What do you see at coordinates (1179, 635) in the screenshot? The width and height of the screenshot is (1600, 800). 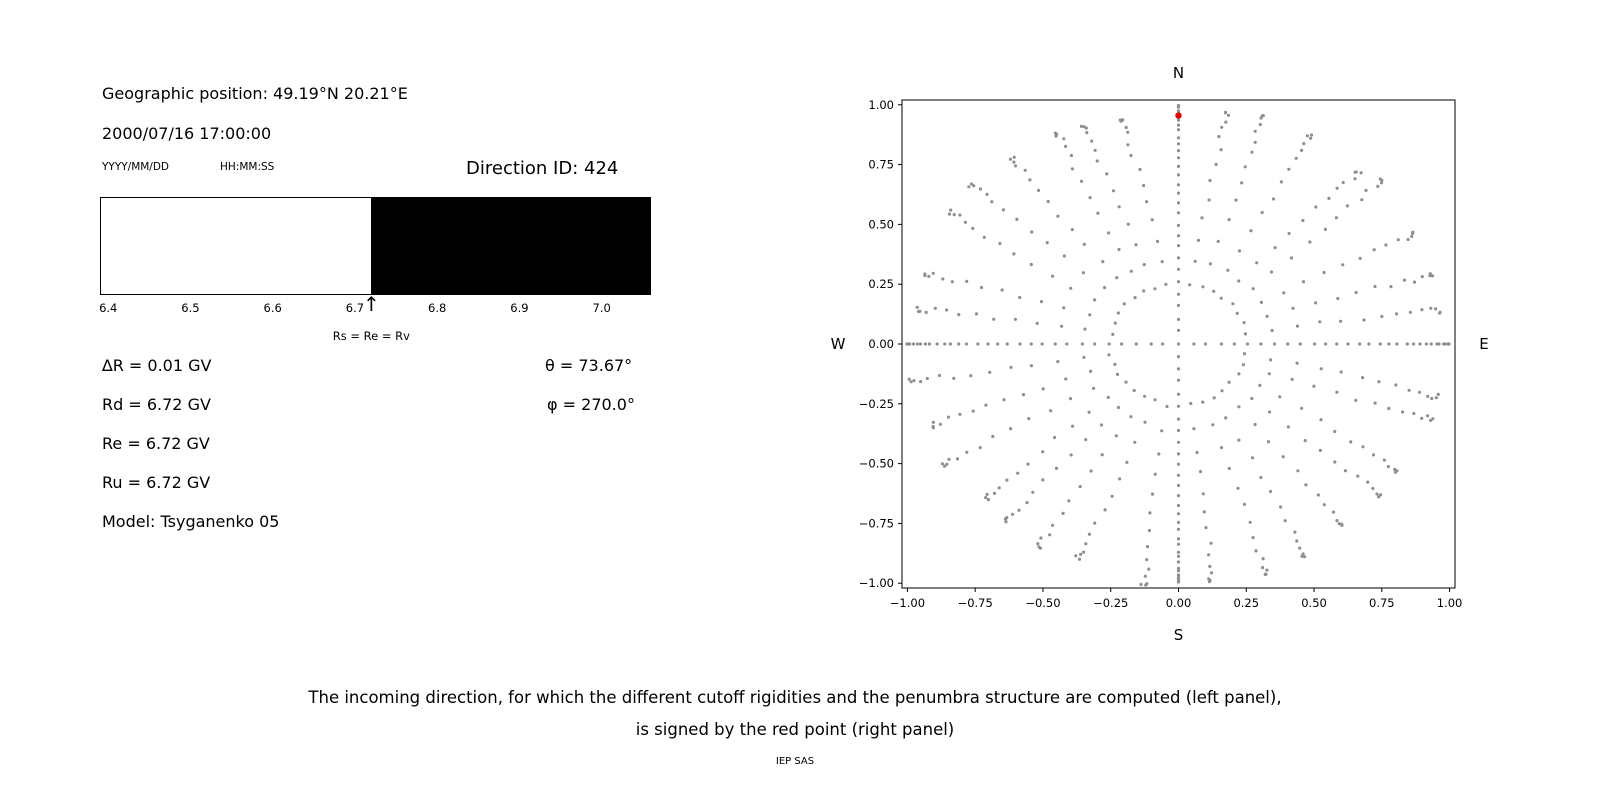 I see `compass-south-label: S` at bounding box center [1179, 635].